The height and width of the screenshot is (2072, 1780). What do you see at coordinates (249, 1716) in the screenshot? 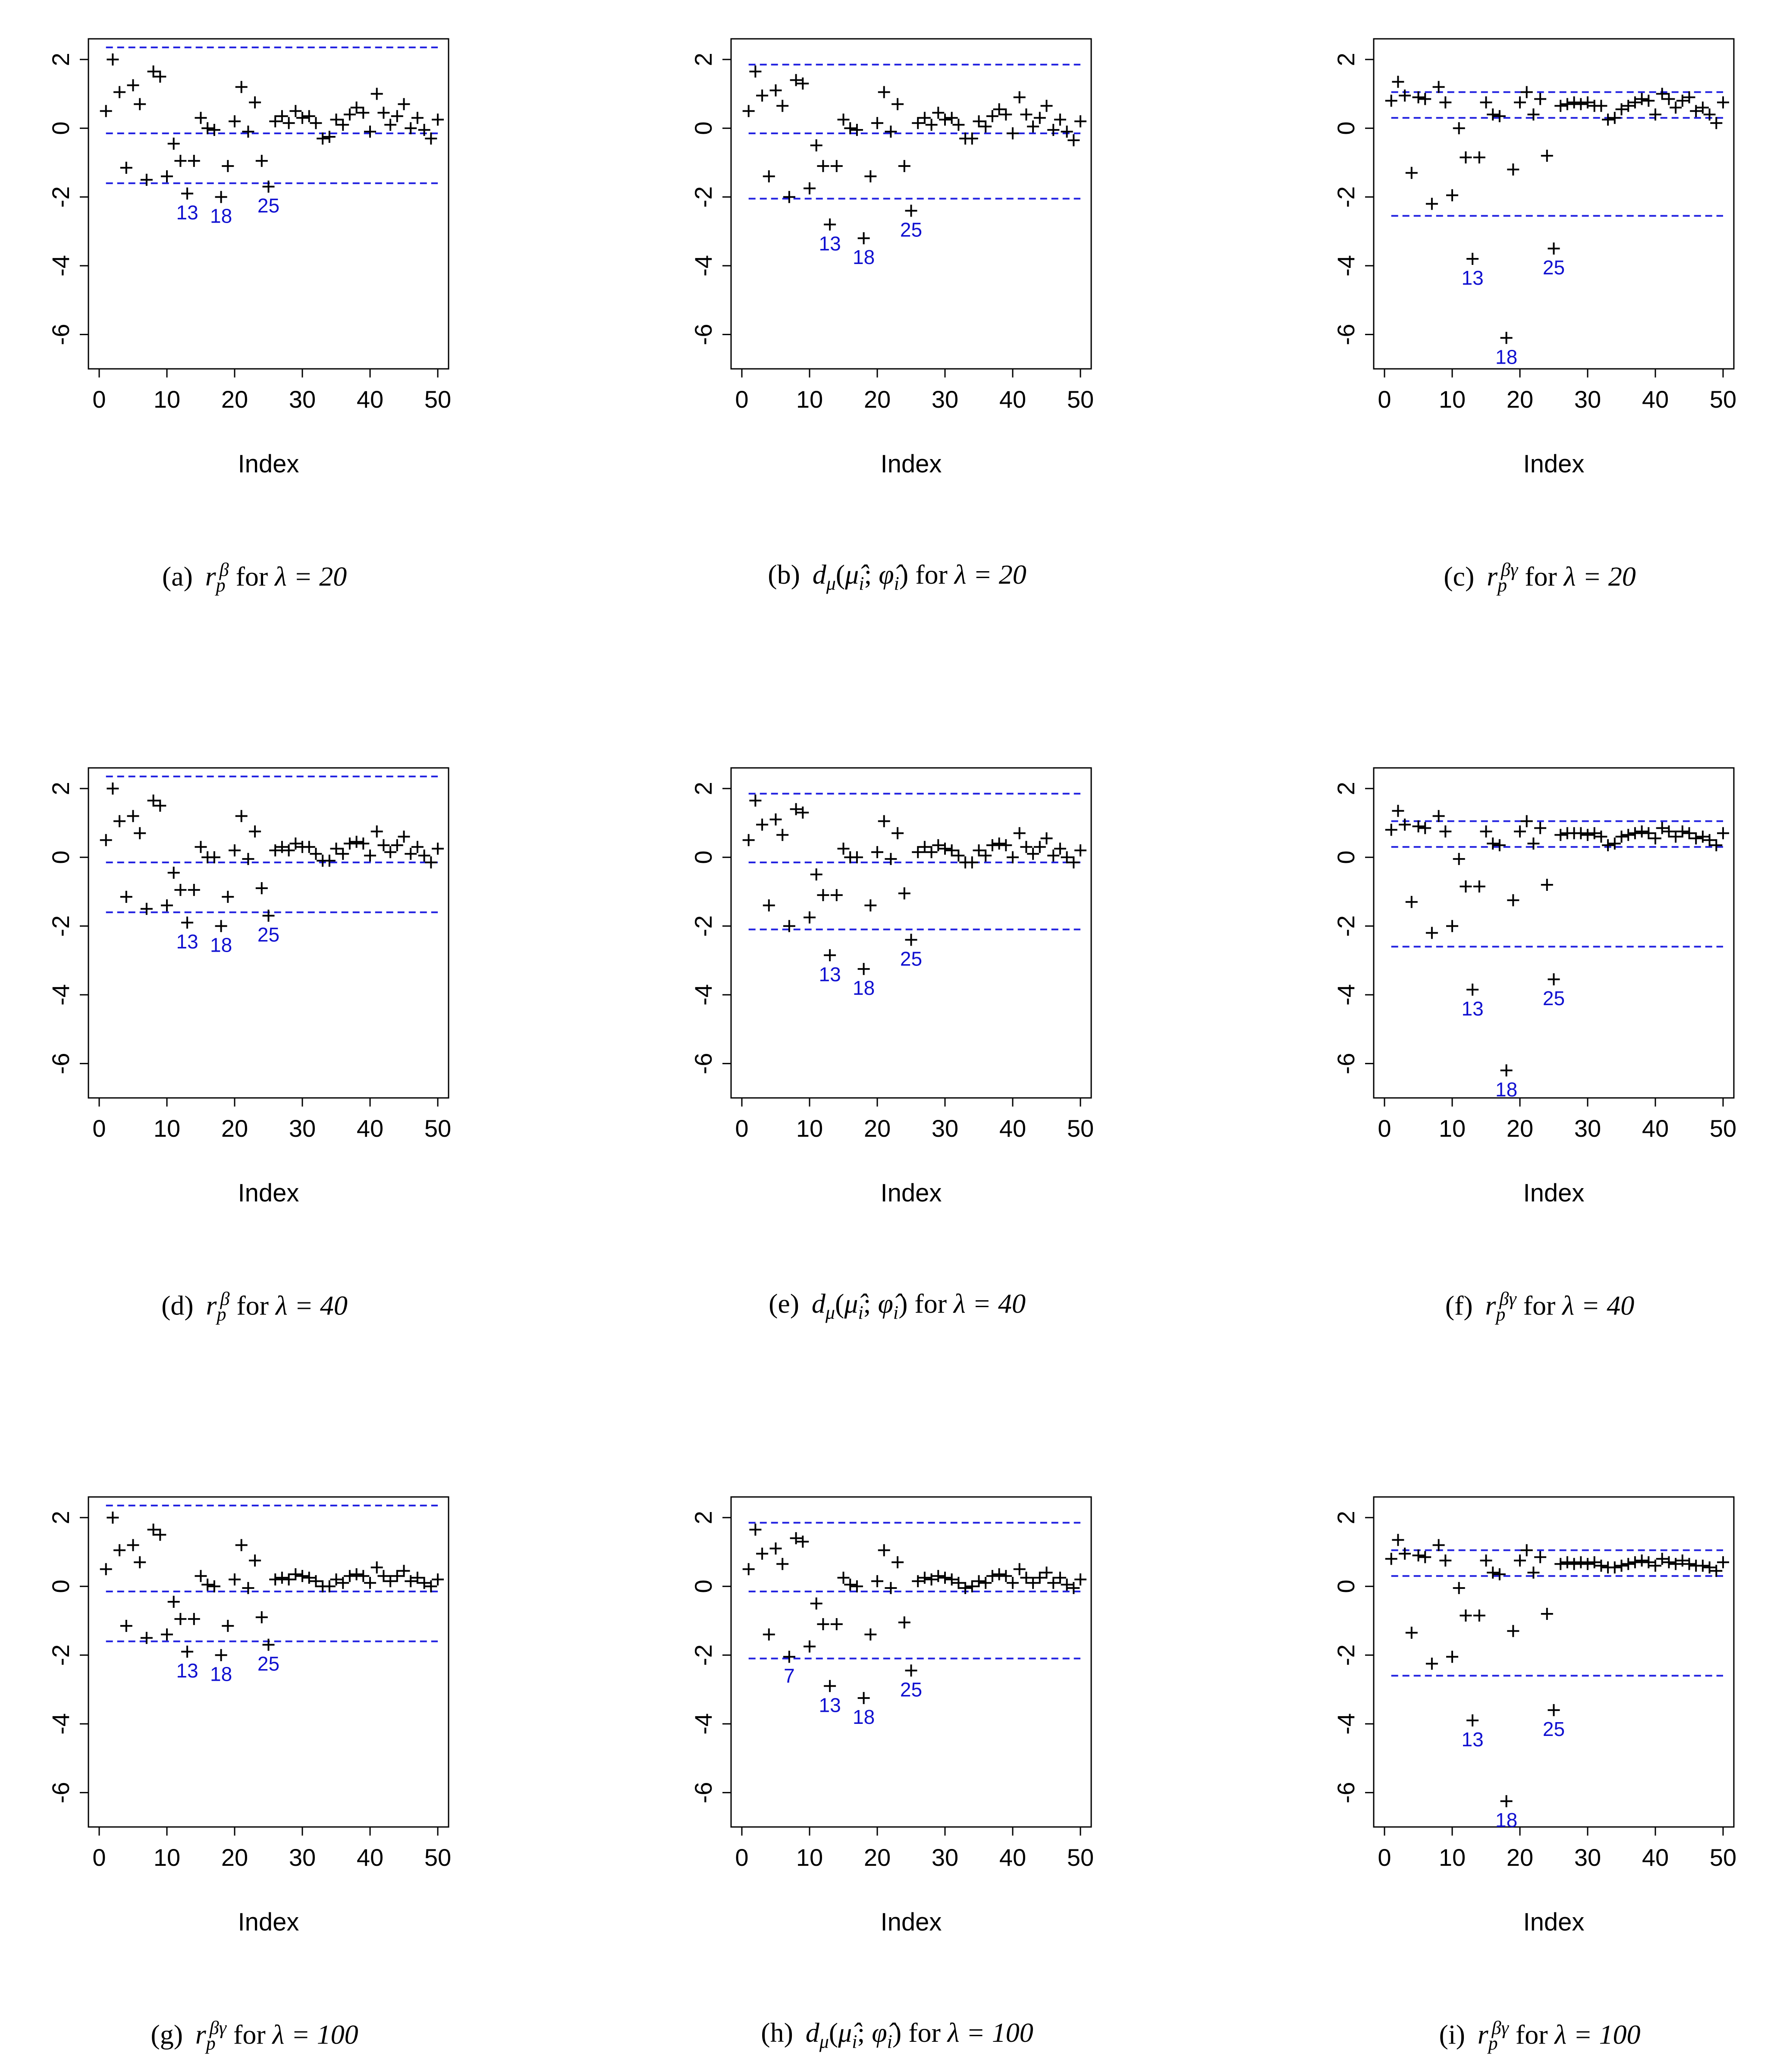
I see `scatter-plot: 0 10 20 30 40 50 -6 -4 -2 0 2 Index 13 18 25` at bounding box center [249, 1716].